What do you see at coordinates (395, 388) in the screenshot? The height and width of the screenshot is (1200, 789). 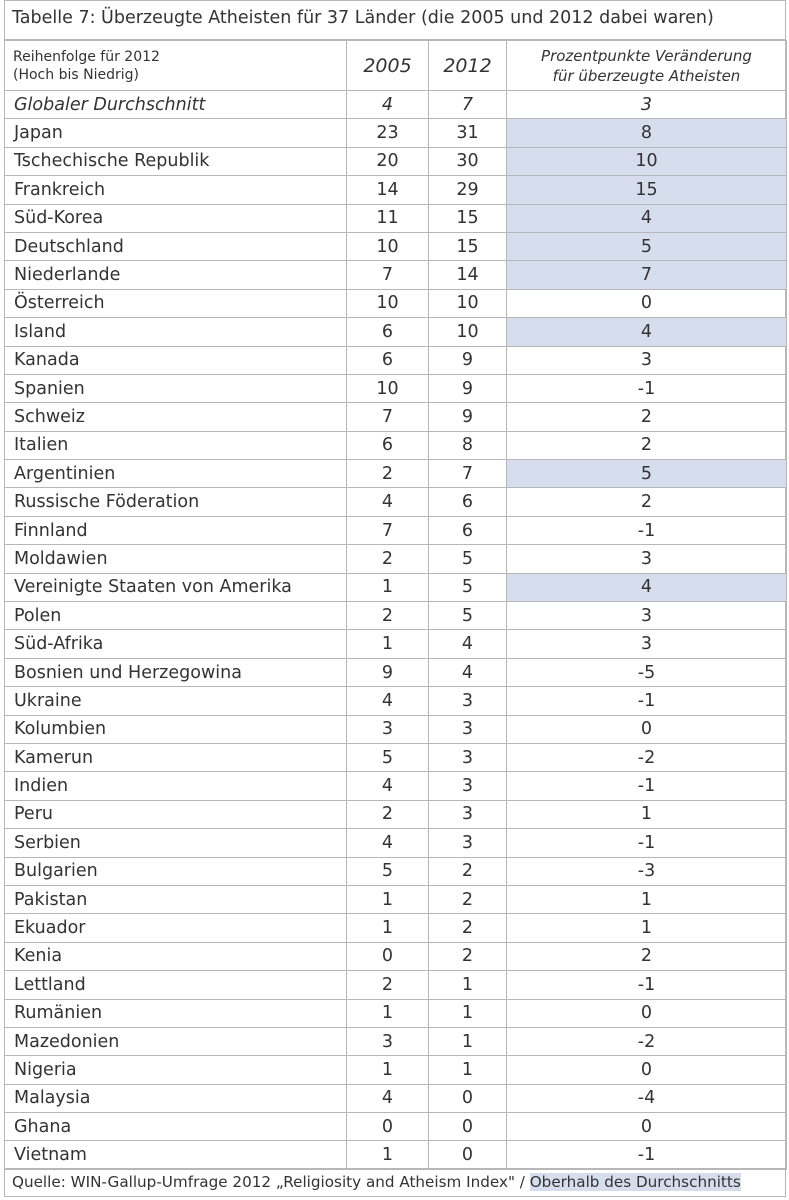 I see `table-row: Spanien 10 9 -1` at bounding box center [395, 388].